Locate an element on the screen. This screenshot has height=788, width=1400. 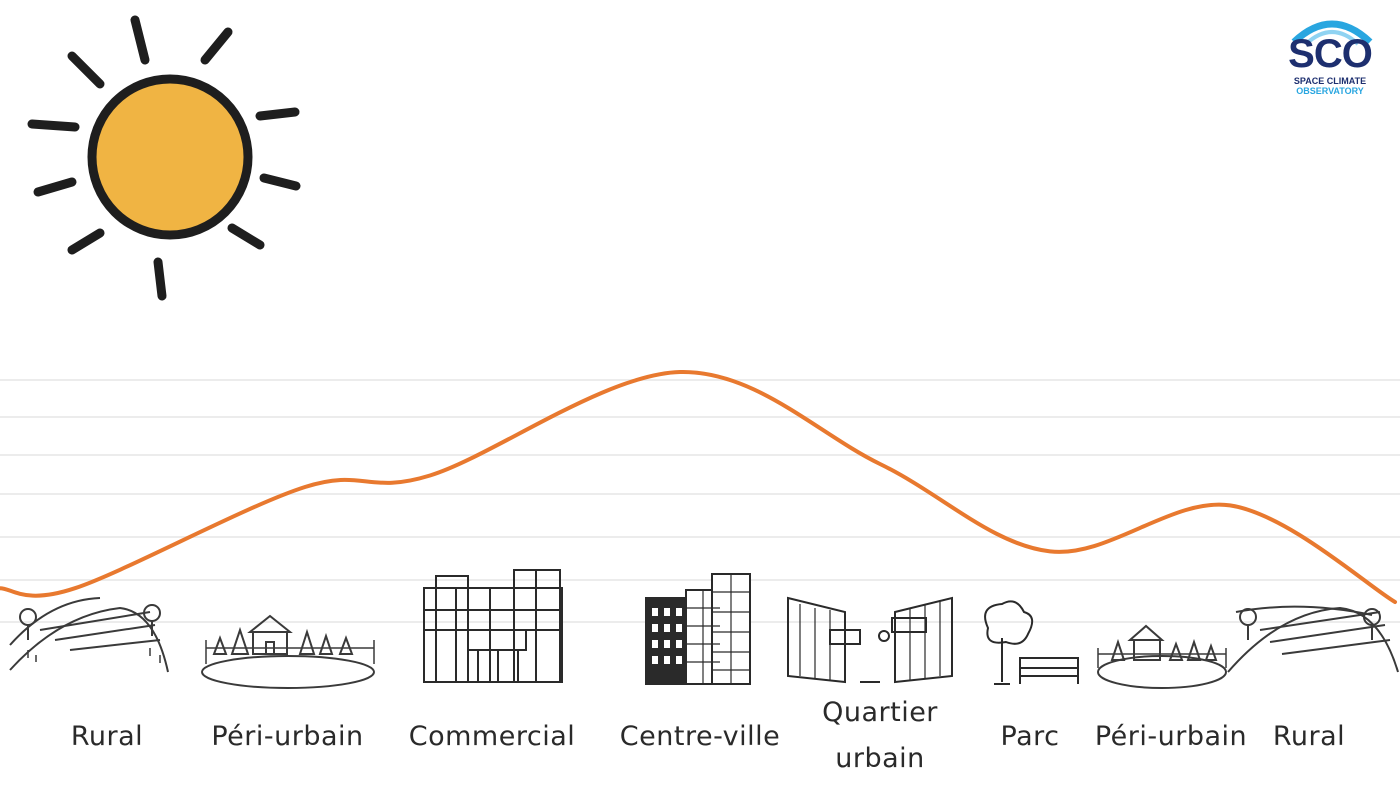
logo-line1: SPACE CLIMATE is located at coordinates (1330, 81).